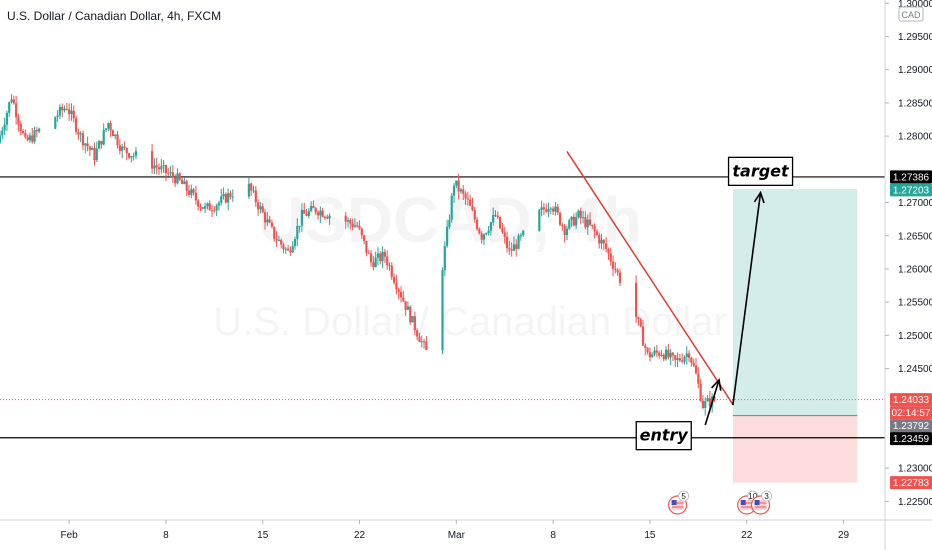 This screenshot has height=550, width=932. I want to click on time-axis: Feb 8 15 22 Mar 8 15 22 29, so click(455, 530).